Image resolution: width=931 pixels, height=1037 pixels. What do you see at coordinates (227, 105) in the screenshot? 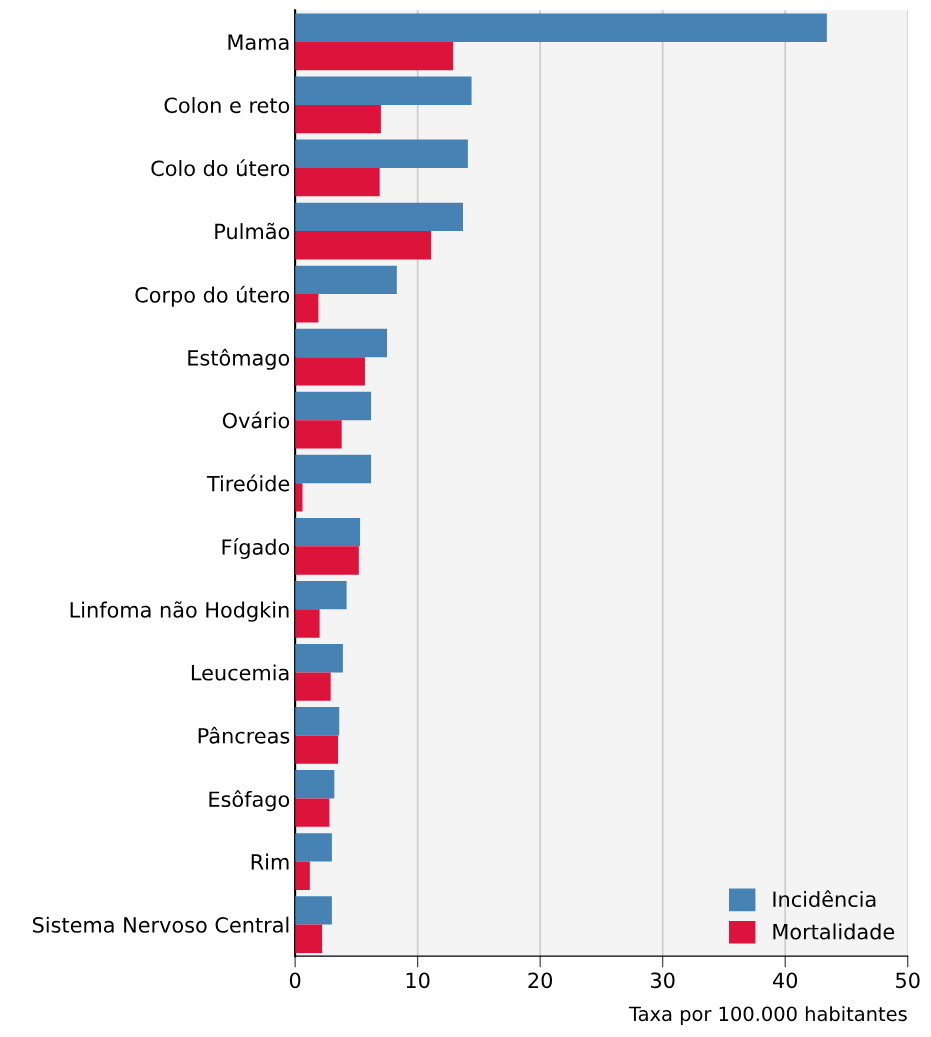
I see `y-tick-label: Colon e reto` at bounding box center [227, 105].